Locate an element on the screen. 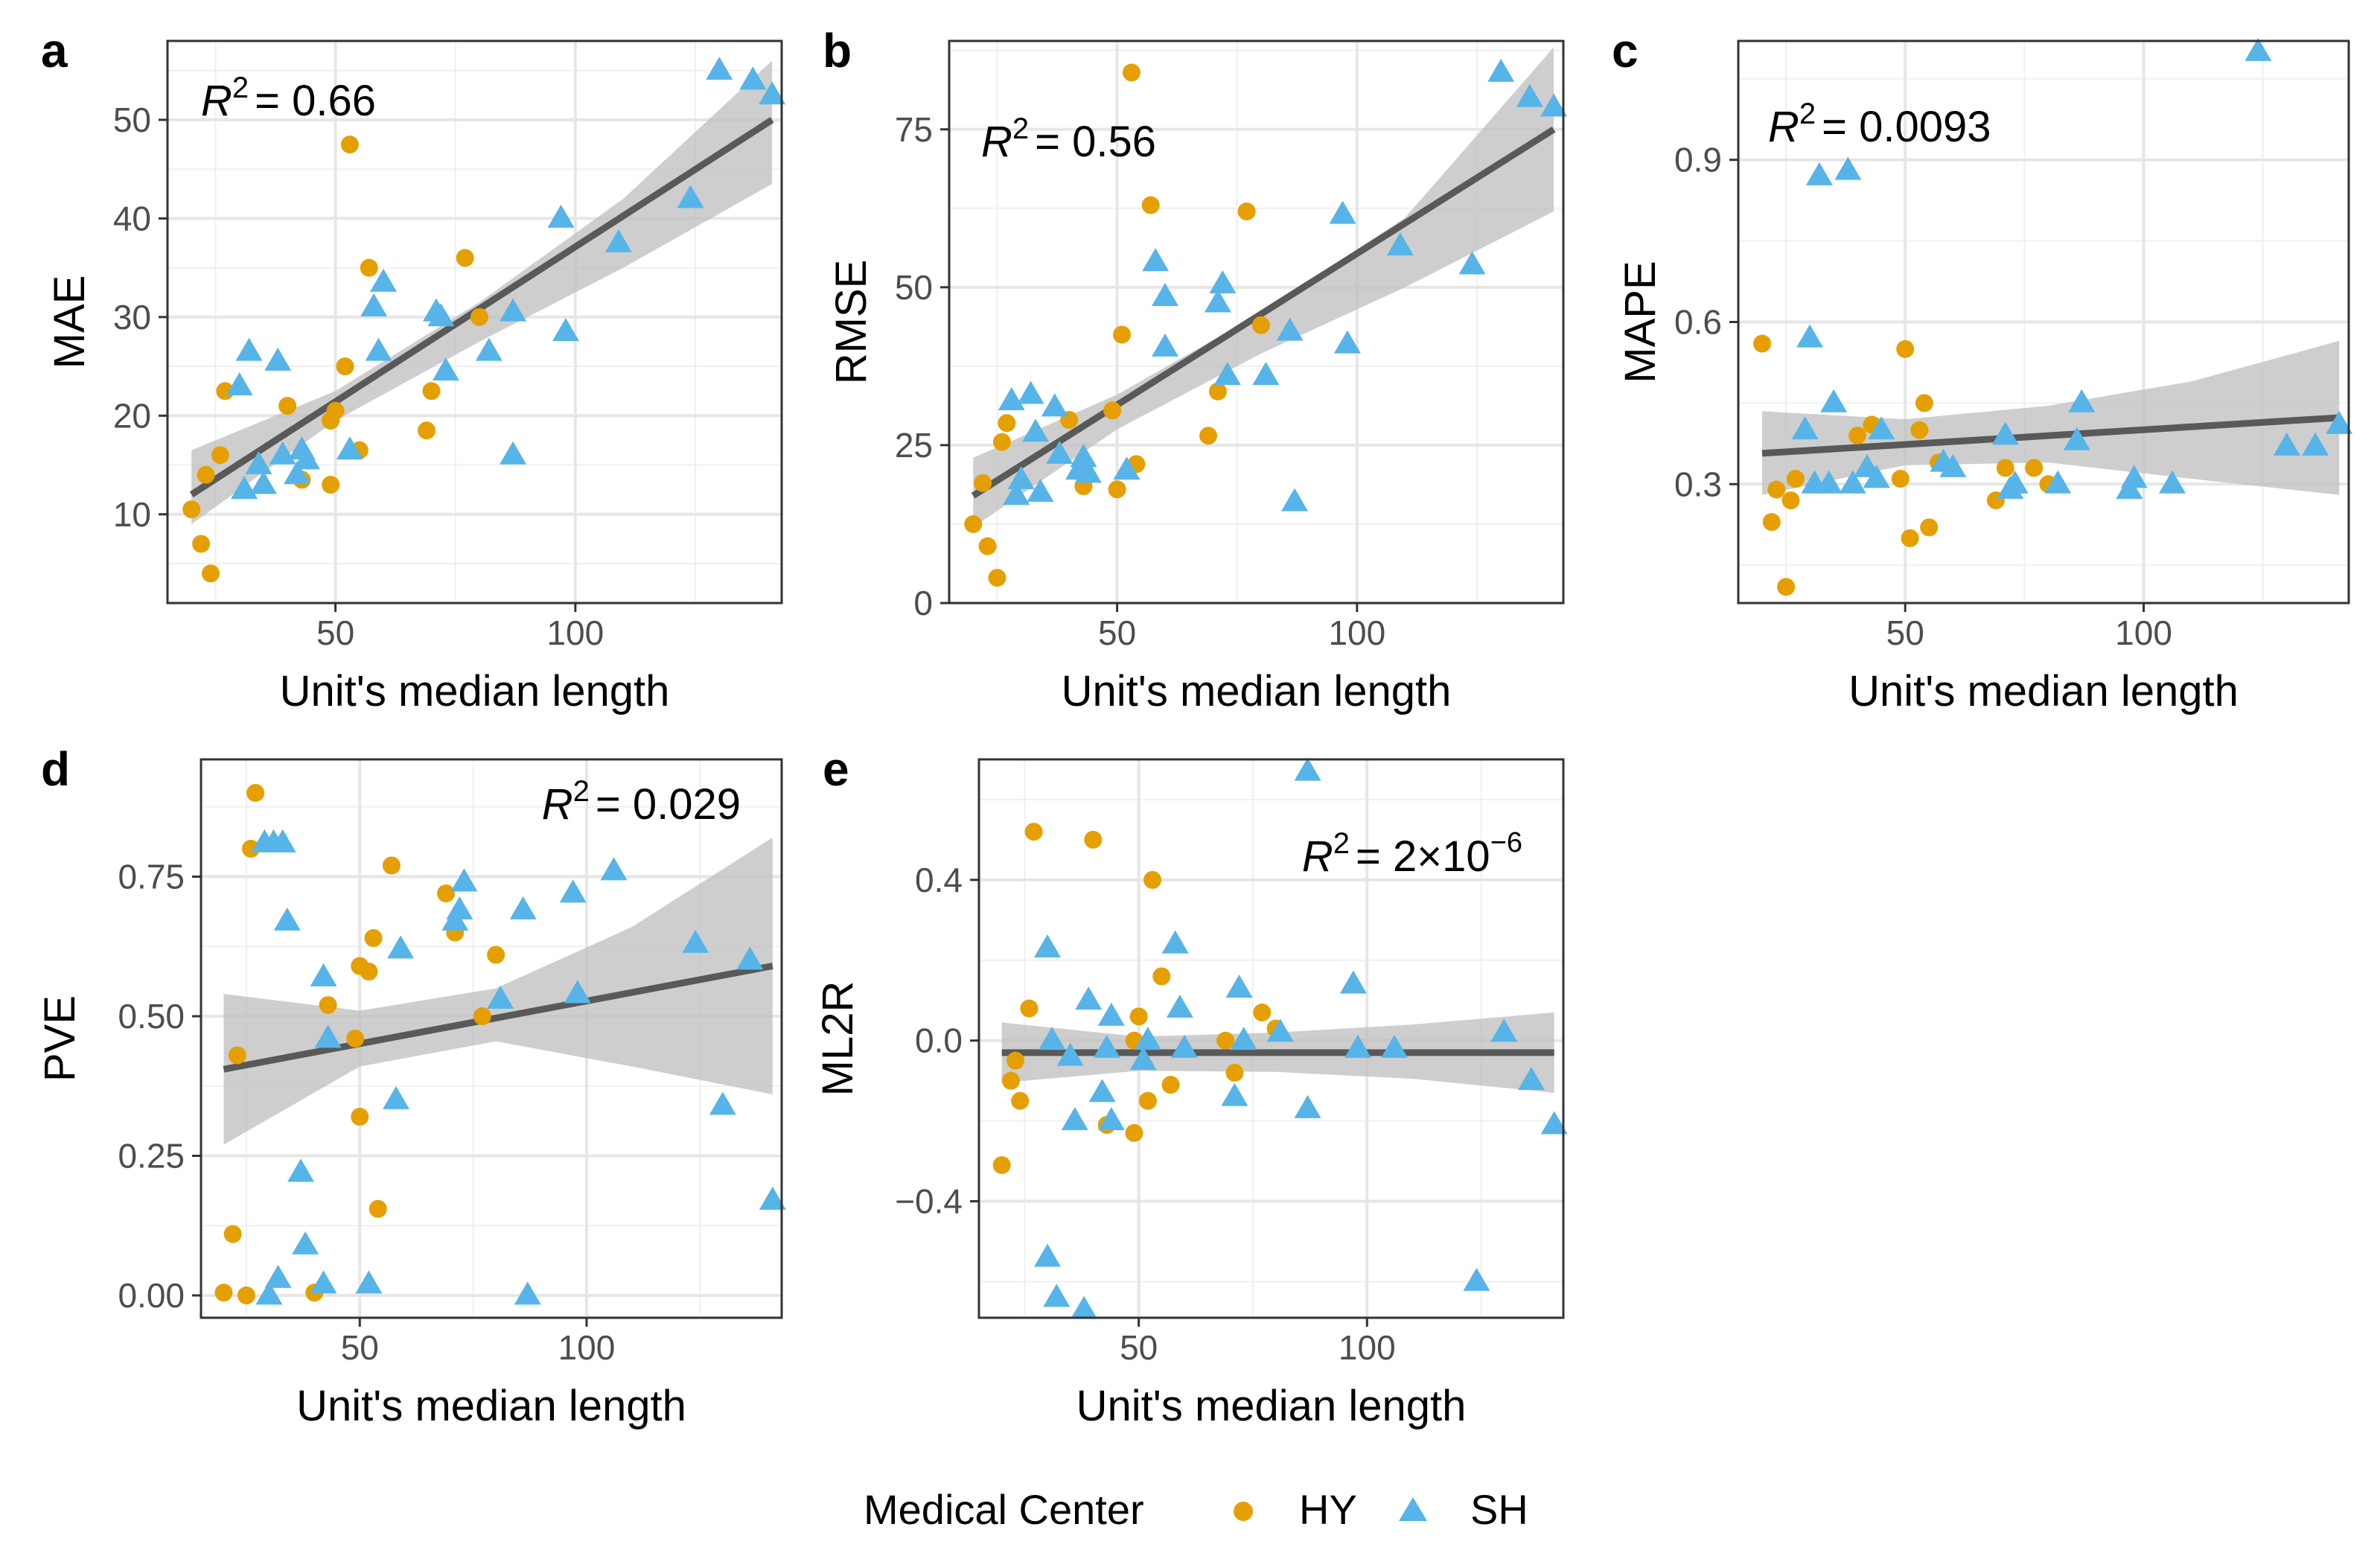  y-axis-title: MAE is located at coordinates (69, 322).